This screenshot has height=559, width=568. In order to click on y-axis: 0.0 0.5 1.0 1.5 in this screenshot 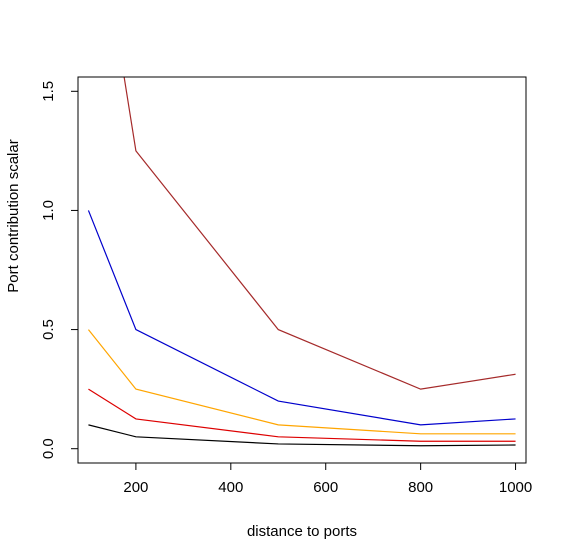, I will do `click(59, 270)`.